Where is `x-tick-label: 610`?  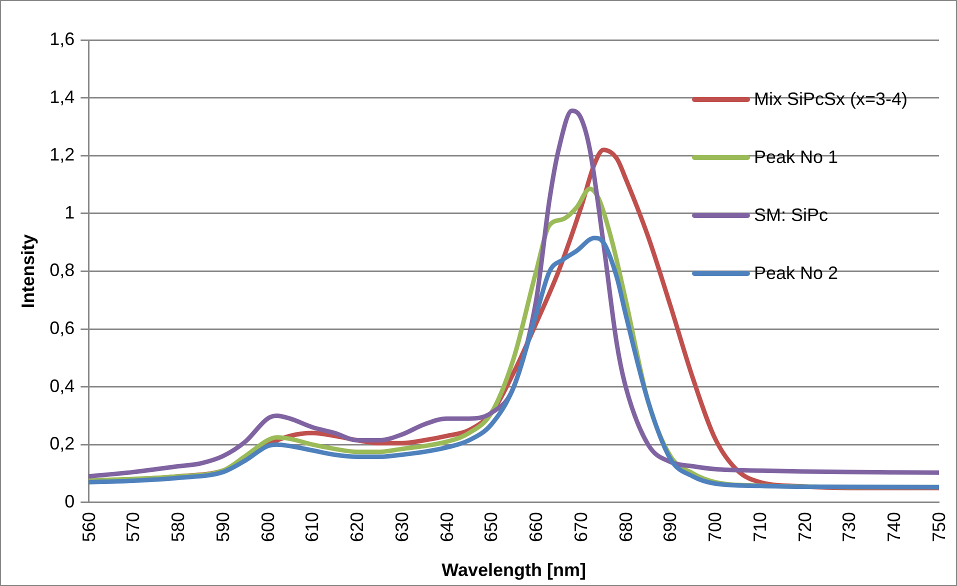
x-tick-label: 610 is located at coordinates (312, 527).